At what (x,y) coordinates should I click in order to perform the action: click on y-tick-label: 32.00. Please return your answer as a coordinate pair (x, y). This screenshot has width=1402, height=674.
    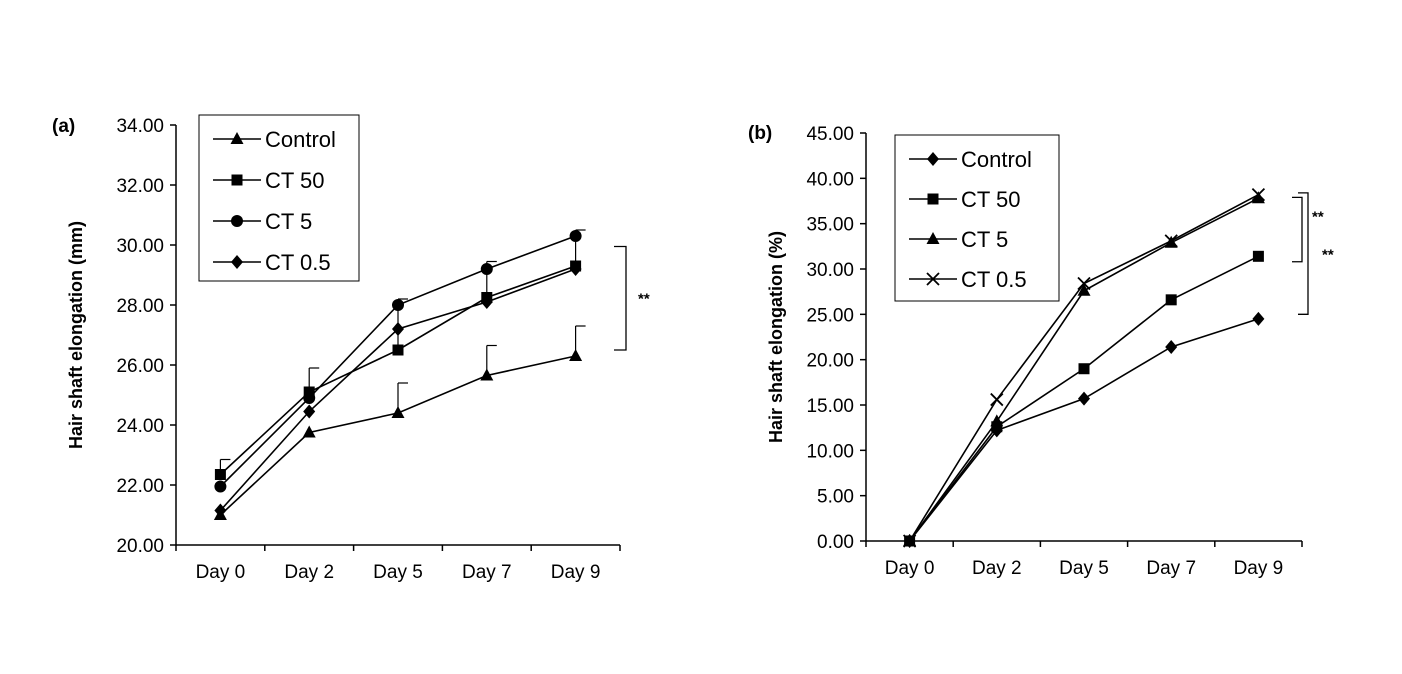
    Looking at the image, I should click on (140, 186).